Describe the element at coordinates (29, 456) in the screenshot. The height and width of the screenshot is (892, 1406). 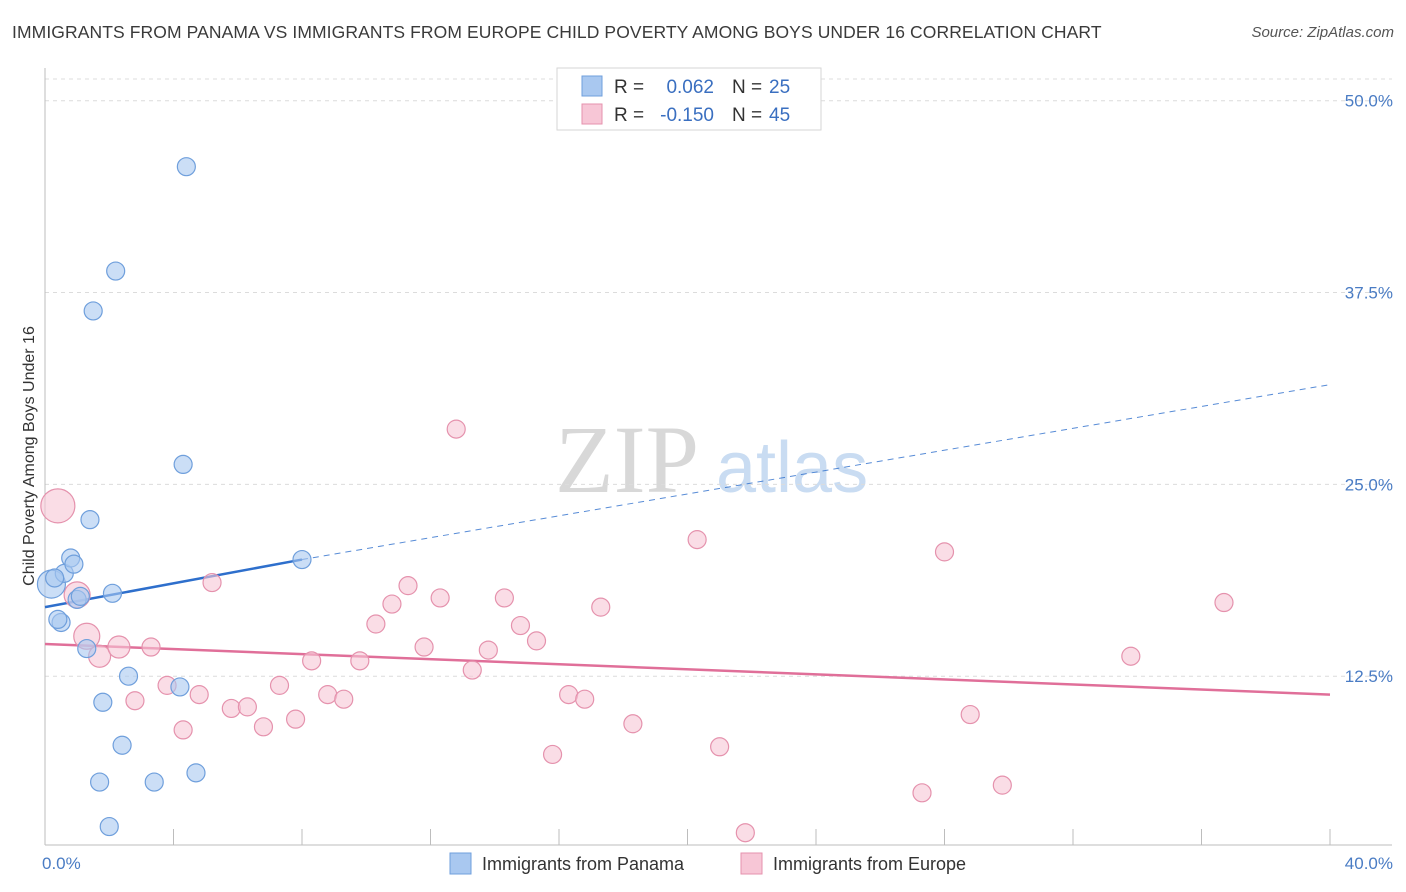
I see `y-axis-label: Child Poverty Among Boys Under 16` at that location.